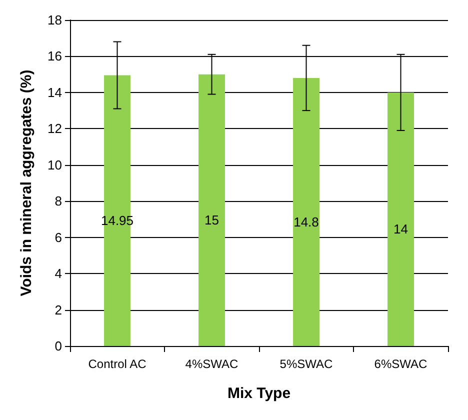  I want to click on y-tick-label: 4, so click(58, 274).